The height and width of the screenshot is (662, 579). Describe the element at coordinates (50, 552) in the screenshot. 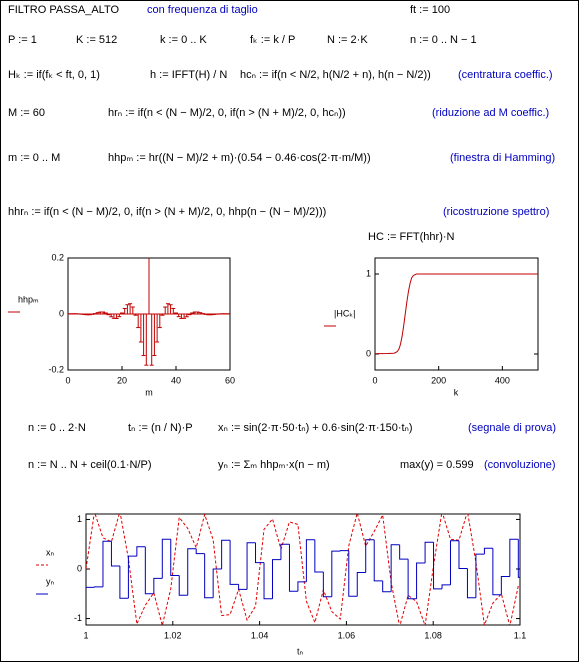

I see `legend-label: xₙ` at that location.